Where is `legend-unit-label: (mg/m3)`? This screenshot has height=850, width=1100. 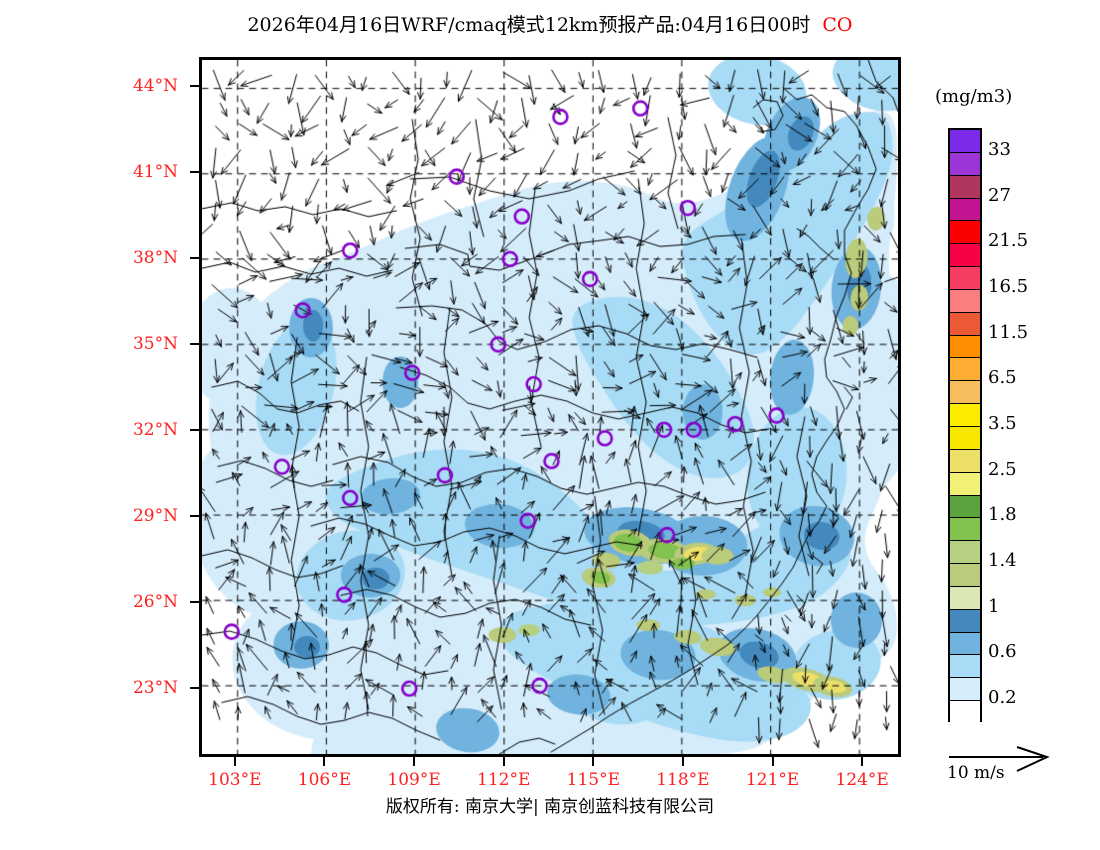
legend-unit-label: (mg/m3) is located at coordinates (974, 96).